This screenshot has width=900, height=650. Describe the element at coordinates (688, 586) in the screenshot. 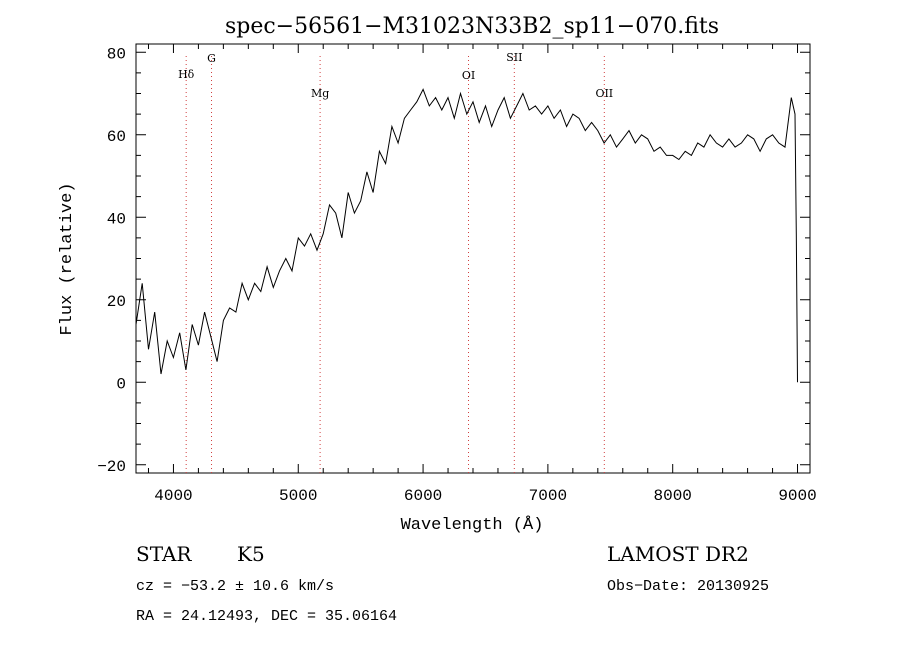

I see `obs-date: Obs−Date: 20130925` at that location.